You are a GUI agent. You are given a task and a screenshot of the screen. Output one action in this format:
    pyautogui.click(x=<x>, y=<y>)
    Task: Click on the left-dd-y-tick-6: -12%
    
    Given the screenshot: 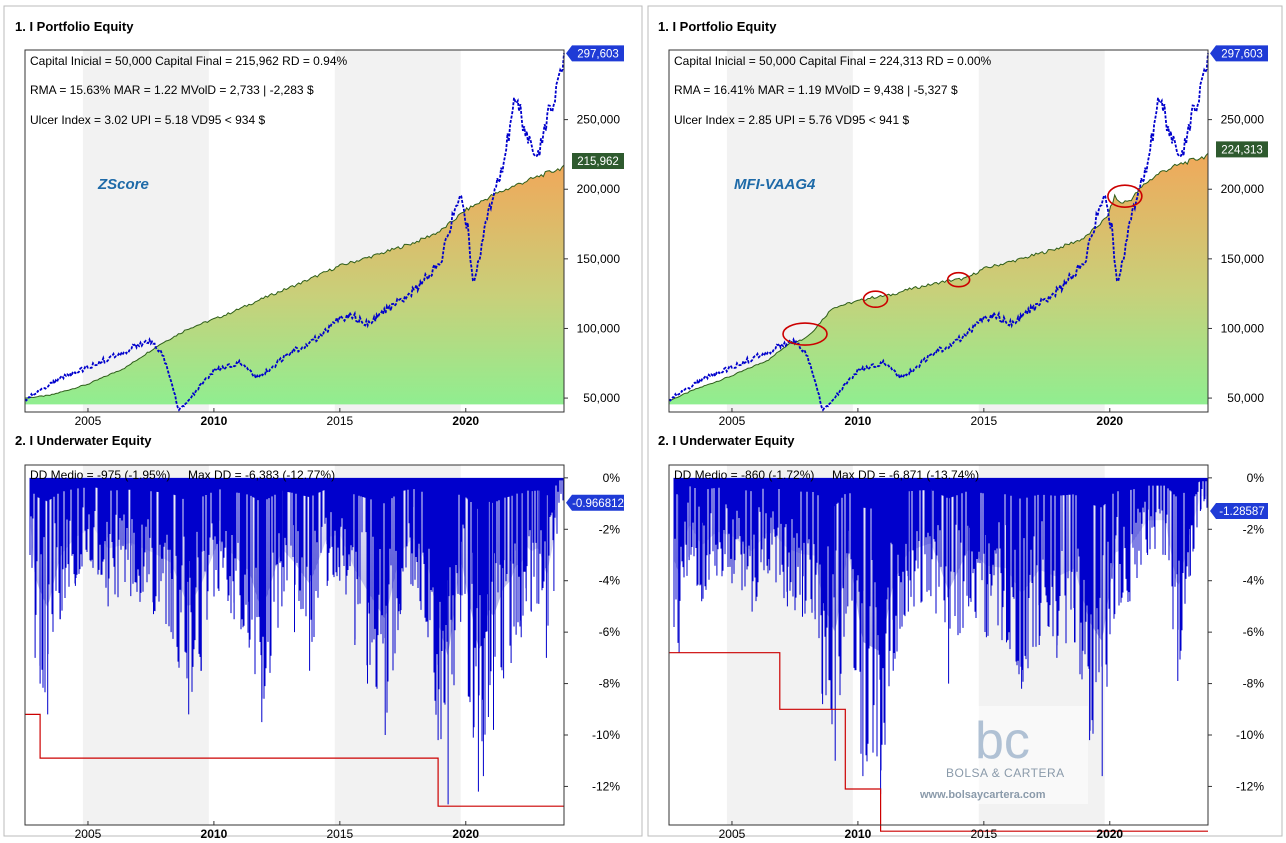 What is the action you would take?
    pyautogui.click(x=606, y=786)
    